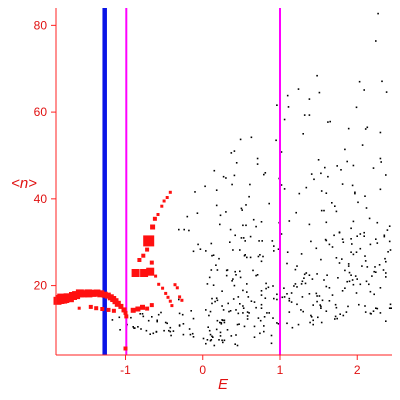  Describe the element at coordinates (24, 183) in the screenshot. I see `y-axis-title: <n>` at that location.